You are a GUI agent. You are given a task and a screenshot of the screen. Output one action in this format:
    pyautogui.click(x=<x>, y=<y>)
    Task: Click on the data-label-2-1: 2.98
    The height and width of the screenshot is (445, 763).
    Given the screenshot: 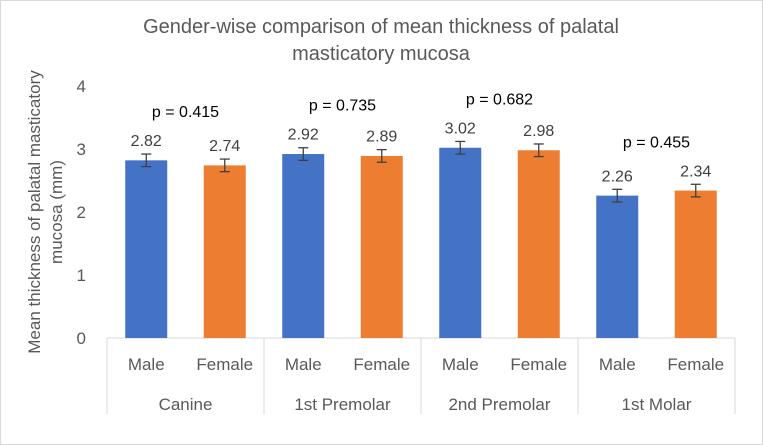 What is the action you would take?
    pyautogui.click(x=538, y=131)
    